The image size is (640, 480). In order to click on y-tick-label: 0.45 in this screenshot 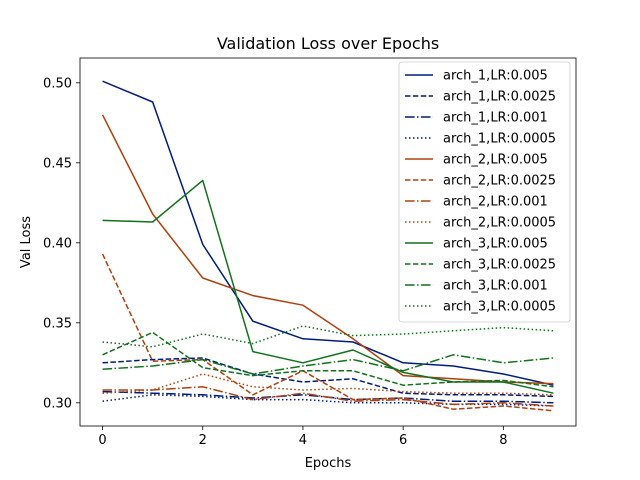, I will do `click(57, 163)`.